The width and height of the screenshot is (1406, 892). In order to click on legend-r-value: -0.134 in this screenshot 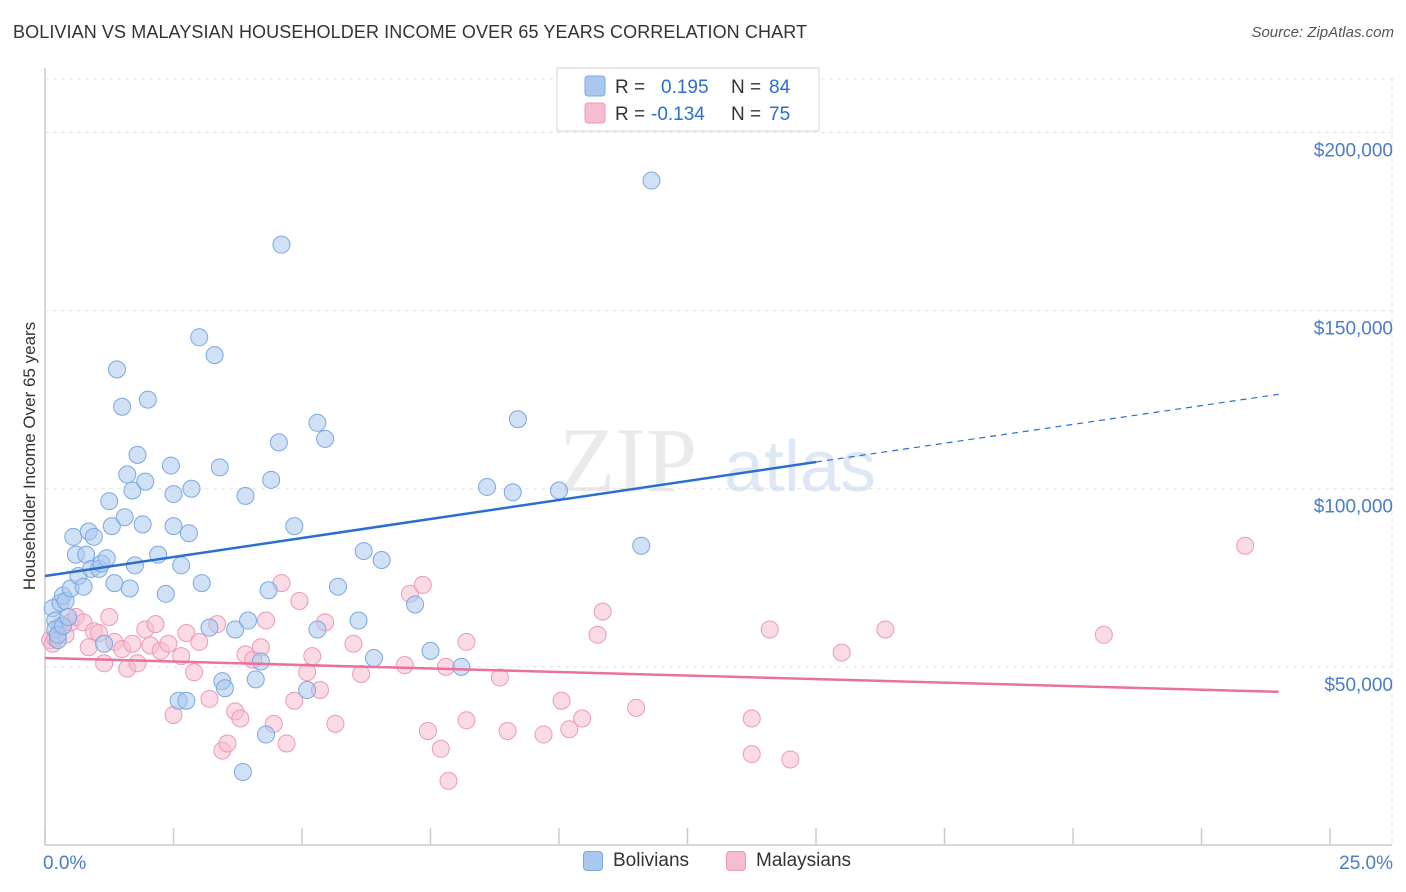, I will do `click(678, 114)`.